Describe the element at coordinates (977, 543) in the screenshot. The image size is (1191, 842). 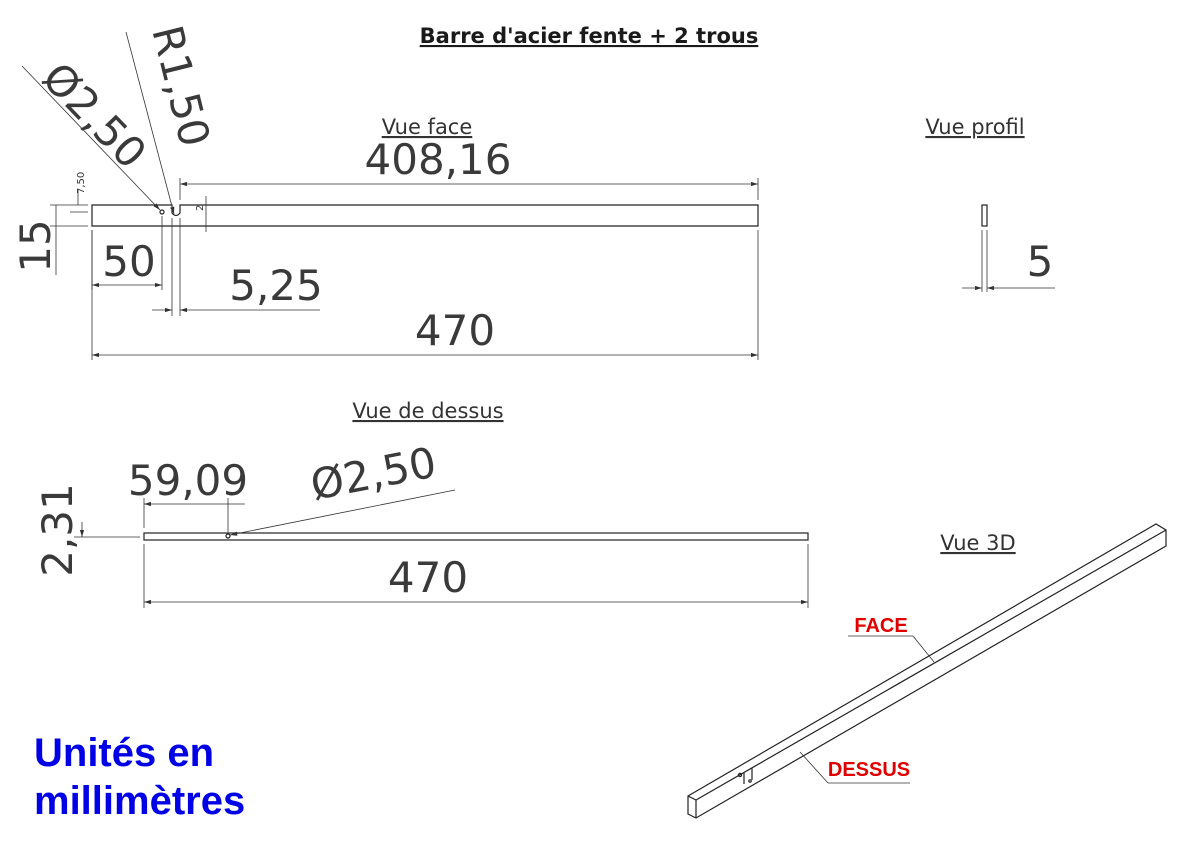
I see `iso-view-label: Vue 3D` at that location.